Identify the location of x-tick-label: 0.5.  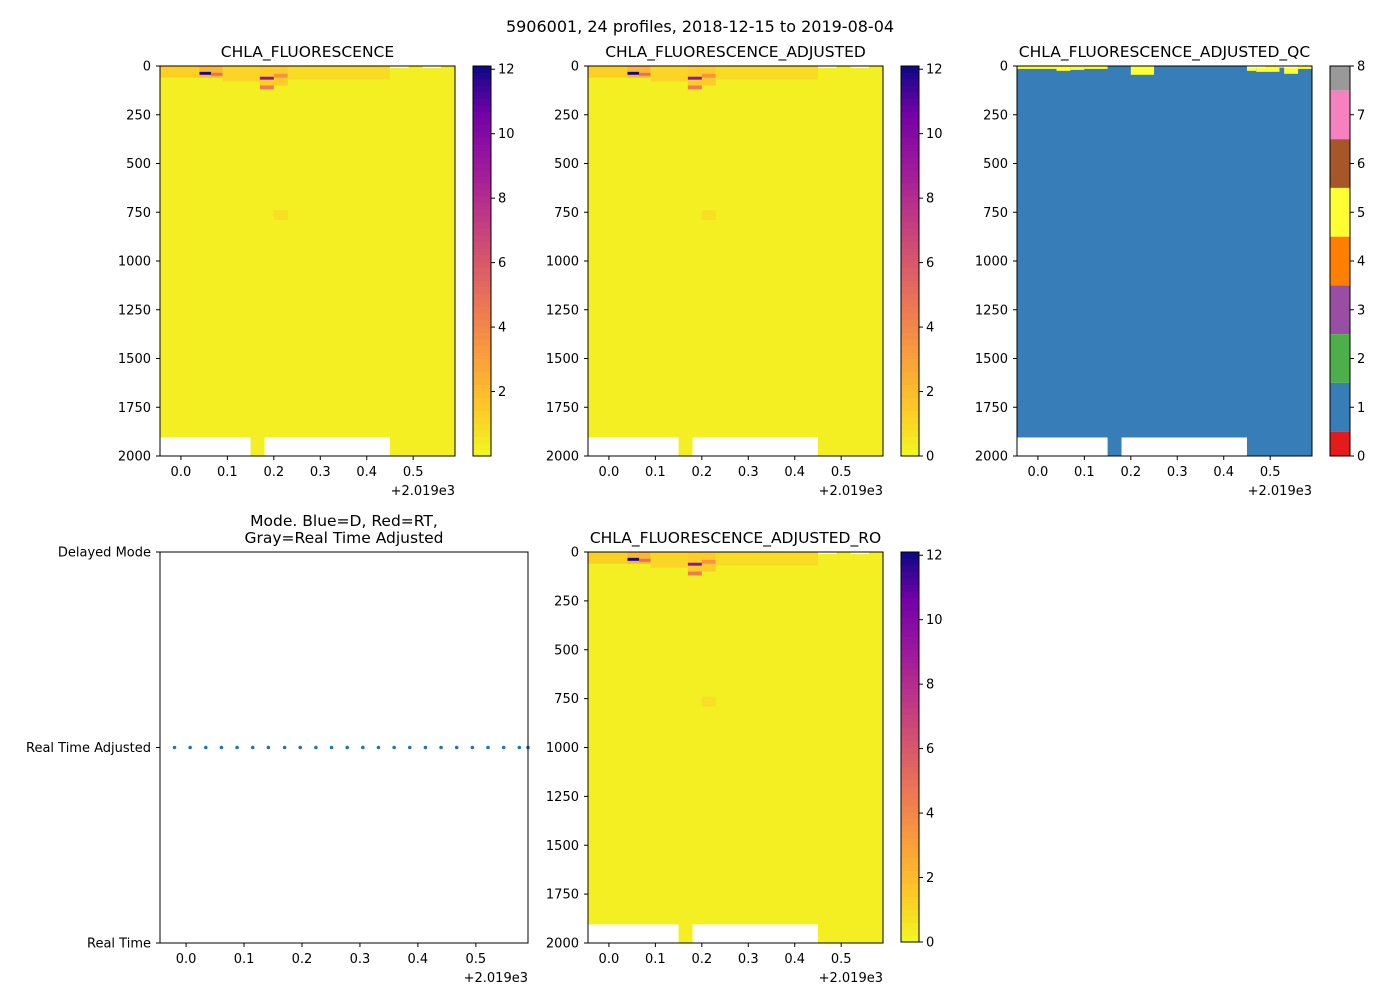
(841, 472).